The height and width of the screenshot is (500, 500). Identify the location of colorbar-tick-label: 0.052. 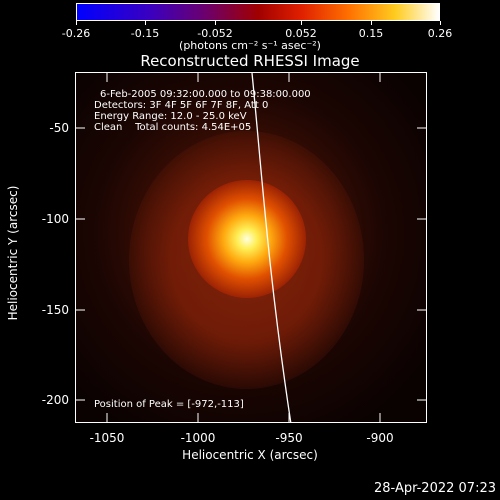
(301, 33).